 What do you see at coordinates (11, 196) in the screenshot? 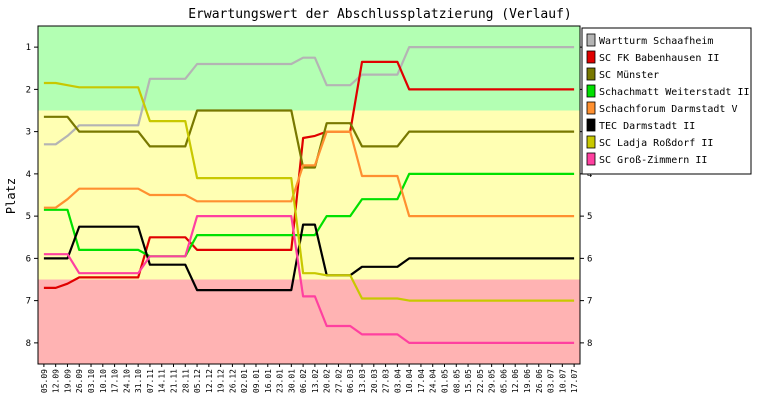
I see `y-axis-label: Platz` at bounding box center [11, 196].